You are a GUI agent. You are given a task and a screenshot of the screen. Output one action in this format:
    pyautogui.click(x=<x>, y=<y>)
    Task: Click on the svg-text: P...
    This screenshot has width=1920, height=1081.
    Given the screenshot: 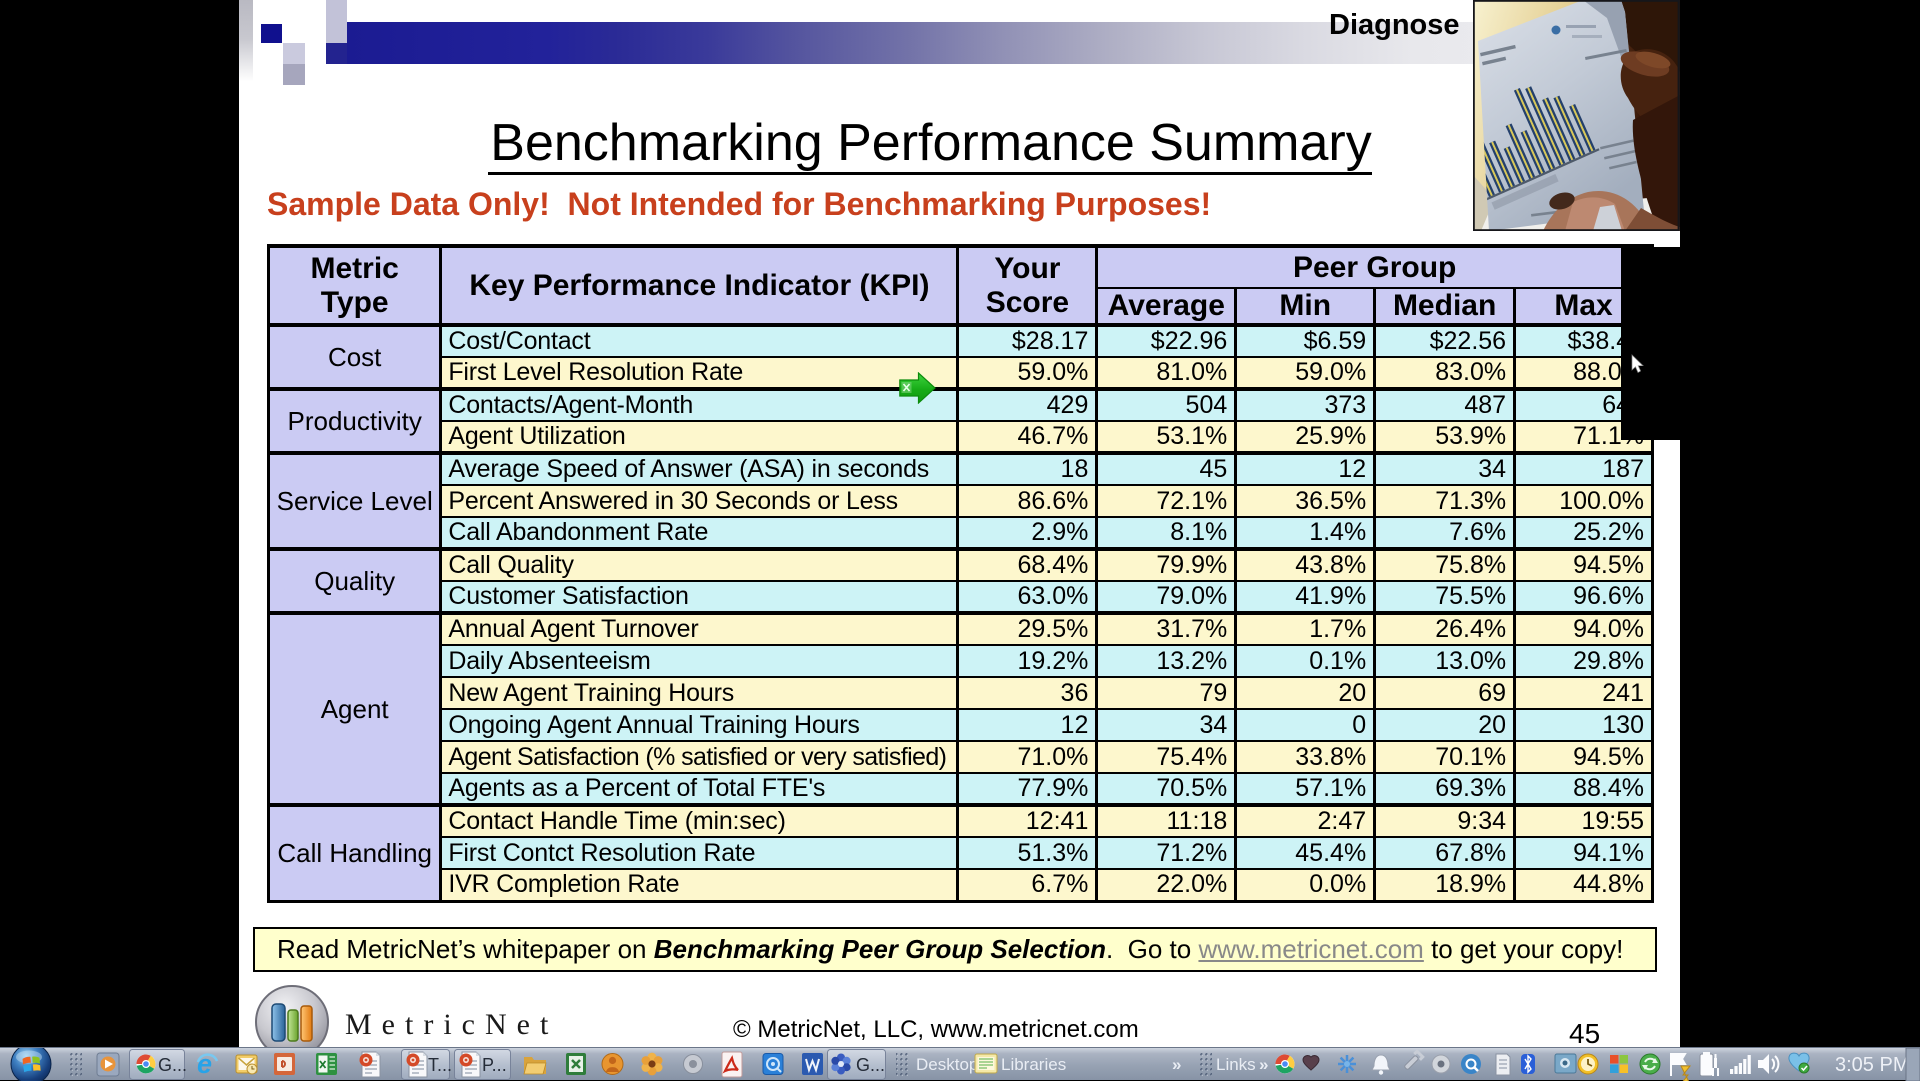 What is the action you would take?
    pyautogui.click(x=494, y=1065)
    